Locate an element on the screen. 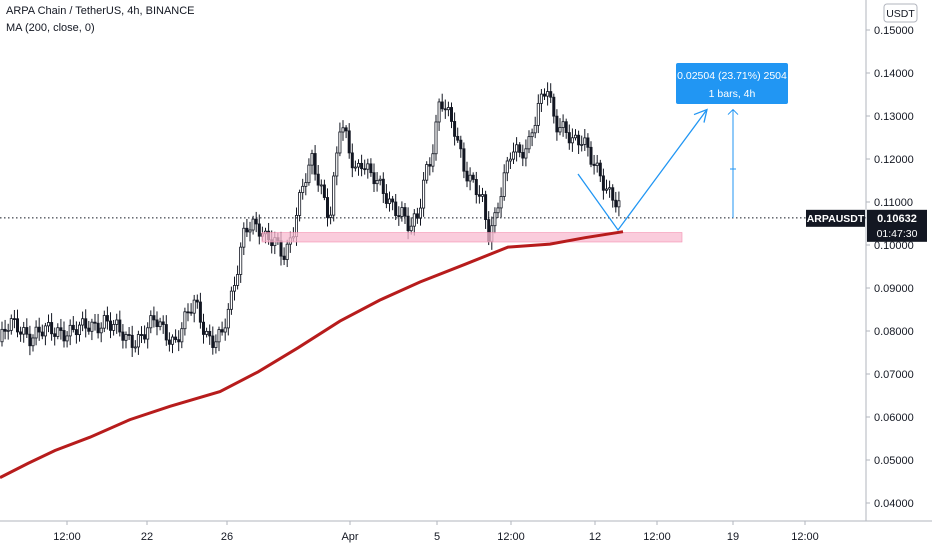 Image resolution: width=932 pixels, height=550 pixels. ticker-label-bg is located at coordinates (835, 218).